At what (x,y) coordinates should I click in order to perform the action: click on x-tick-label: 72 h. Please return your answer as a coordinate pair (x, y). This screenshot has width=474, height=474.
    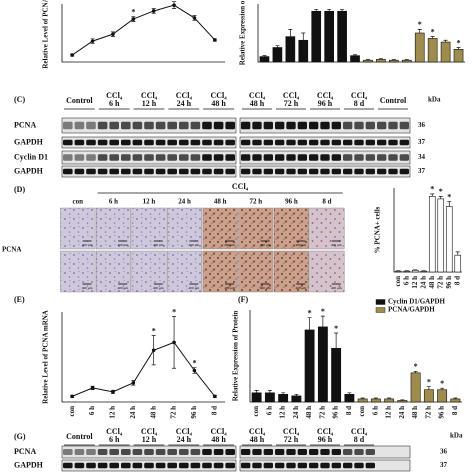
    Looking at the image, I should click on (440, 282).